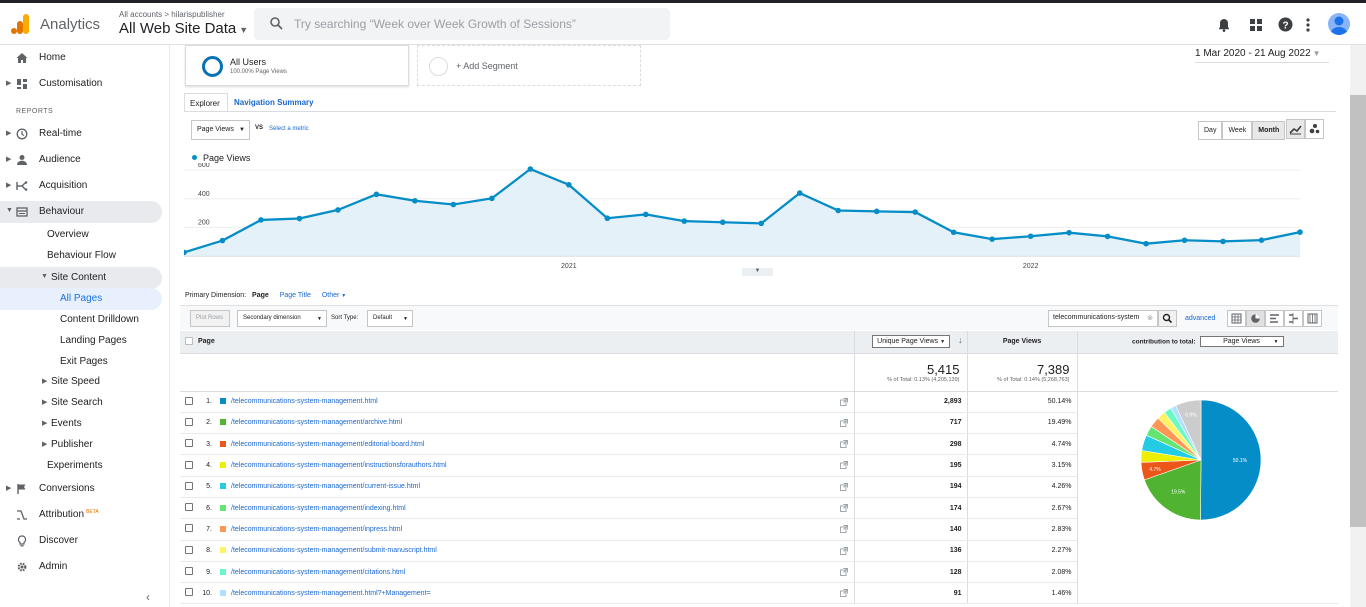 This screenshot has height=607, width=1366. What do you see at coordinates (81, 58) in the screenshot?
I see `sidebar-item-home: Home` at bounding box center [81, 58].